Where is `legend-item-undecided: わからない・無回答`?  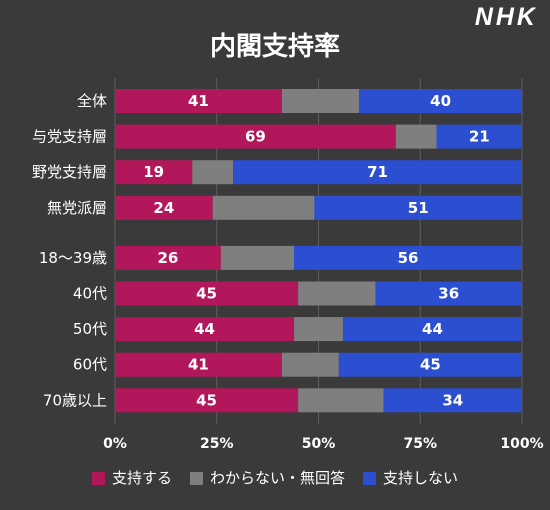
legend-item-undecided: わからない・無回答 is located at coordinates (267, 478).